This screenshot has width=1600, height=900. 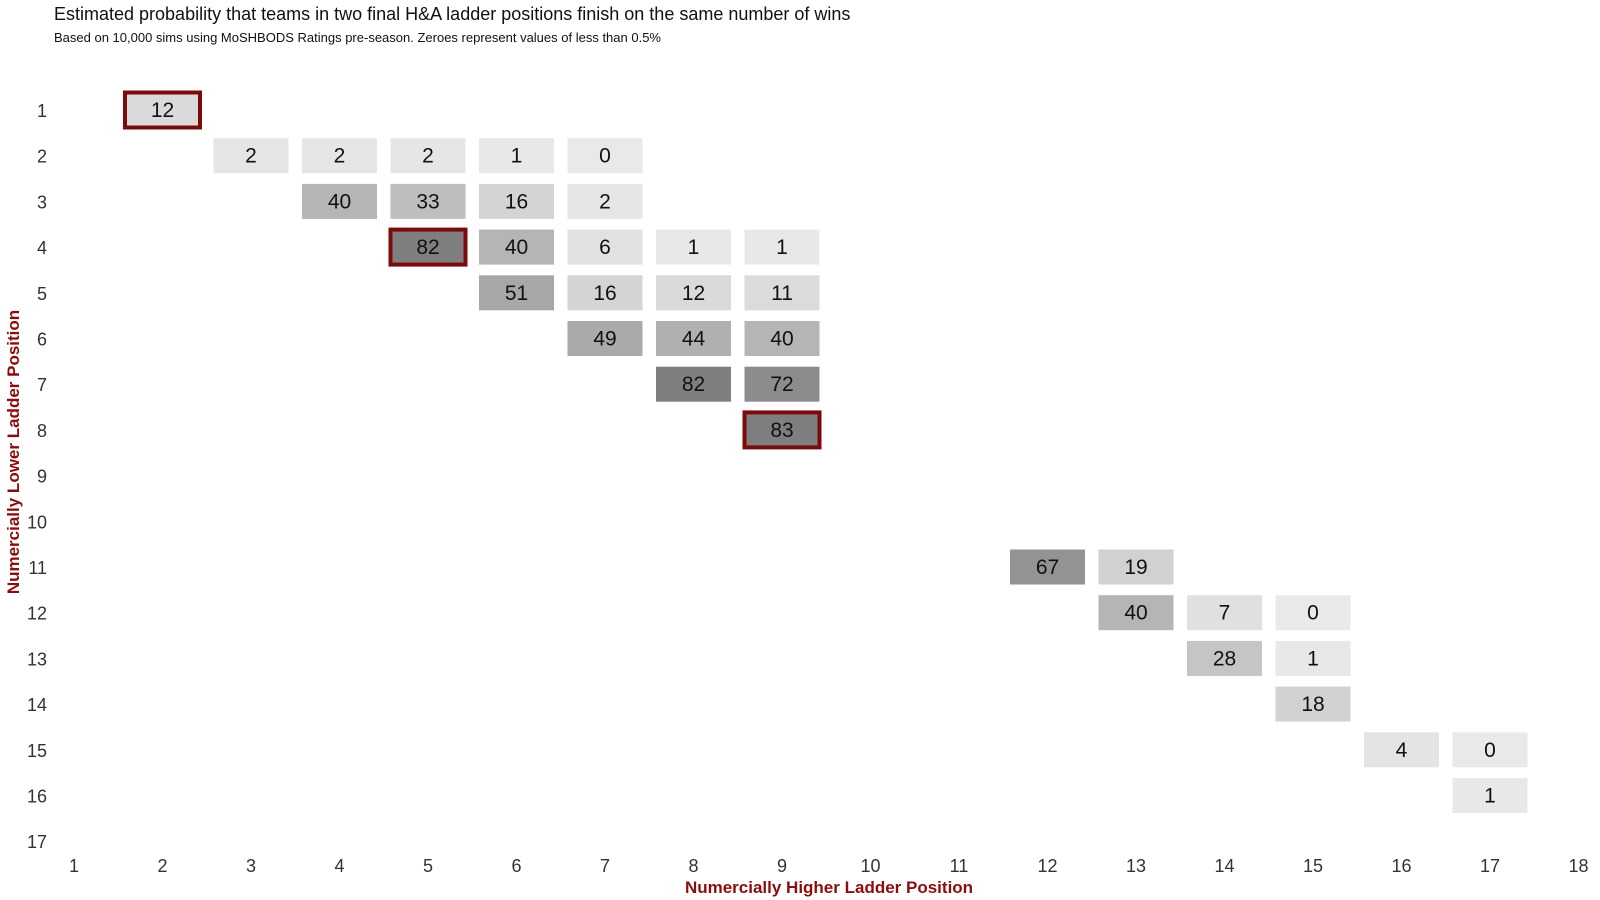 What do you see at coordinates (829, 866) in the screenshot?
I see `x-axis-ticks: 1 2 3 4 5 6 7 8 9 10 11 12 13 14 15 16 17 18` at bounding box center [829, 866].